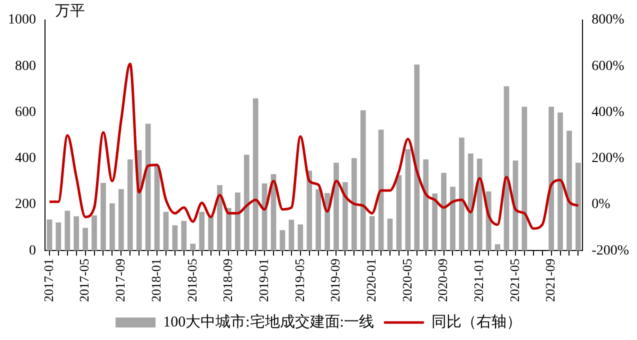 The height and width of the screenshot is (340, 637). I want to click on x-tick-label: 2021-05, so click(514, 280).